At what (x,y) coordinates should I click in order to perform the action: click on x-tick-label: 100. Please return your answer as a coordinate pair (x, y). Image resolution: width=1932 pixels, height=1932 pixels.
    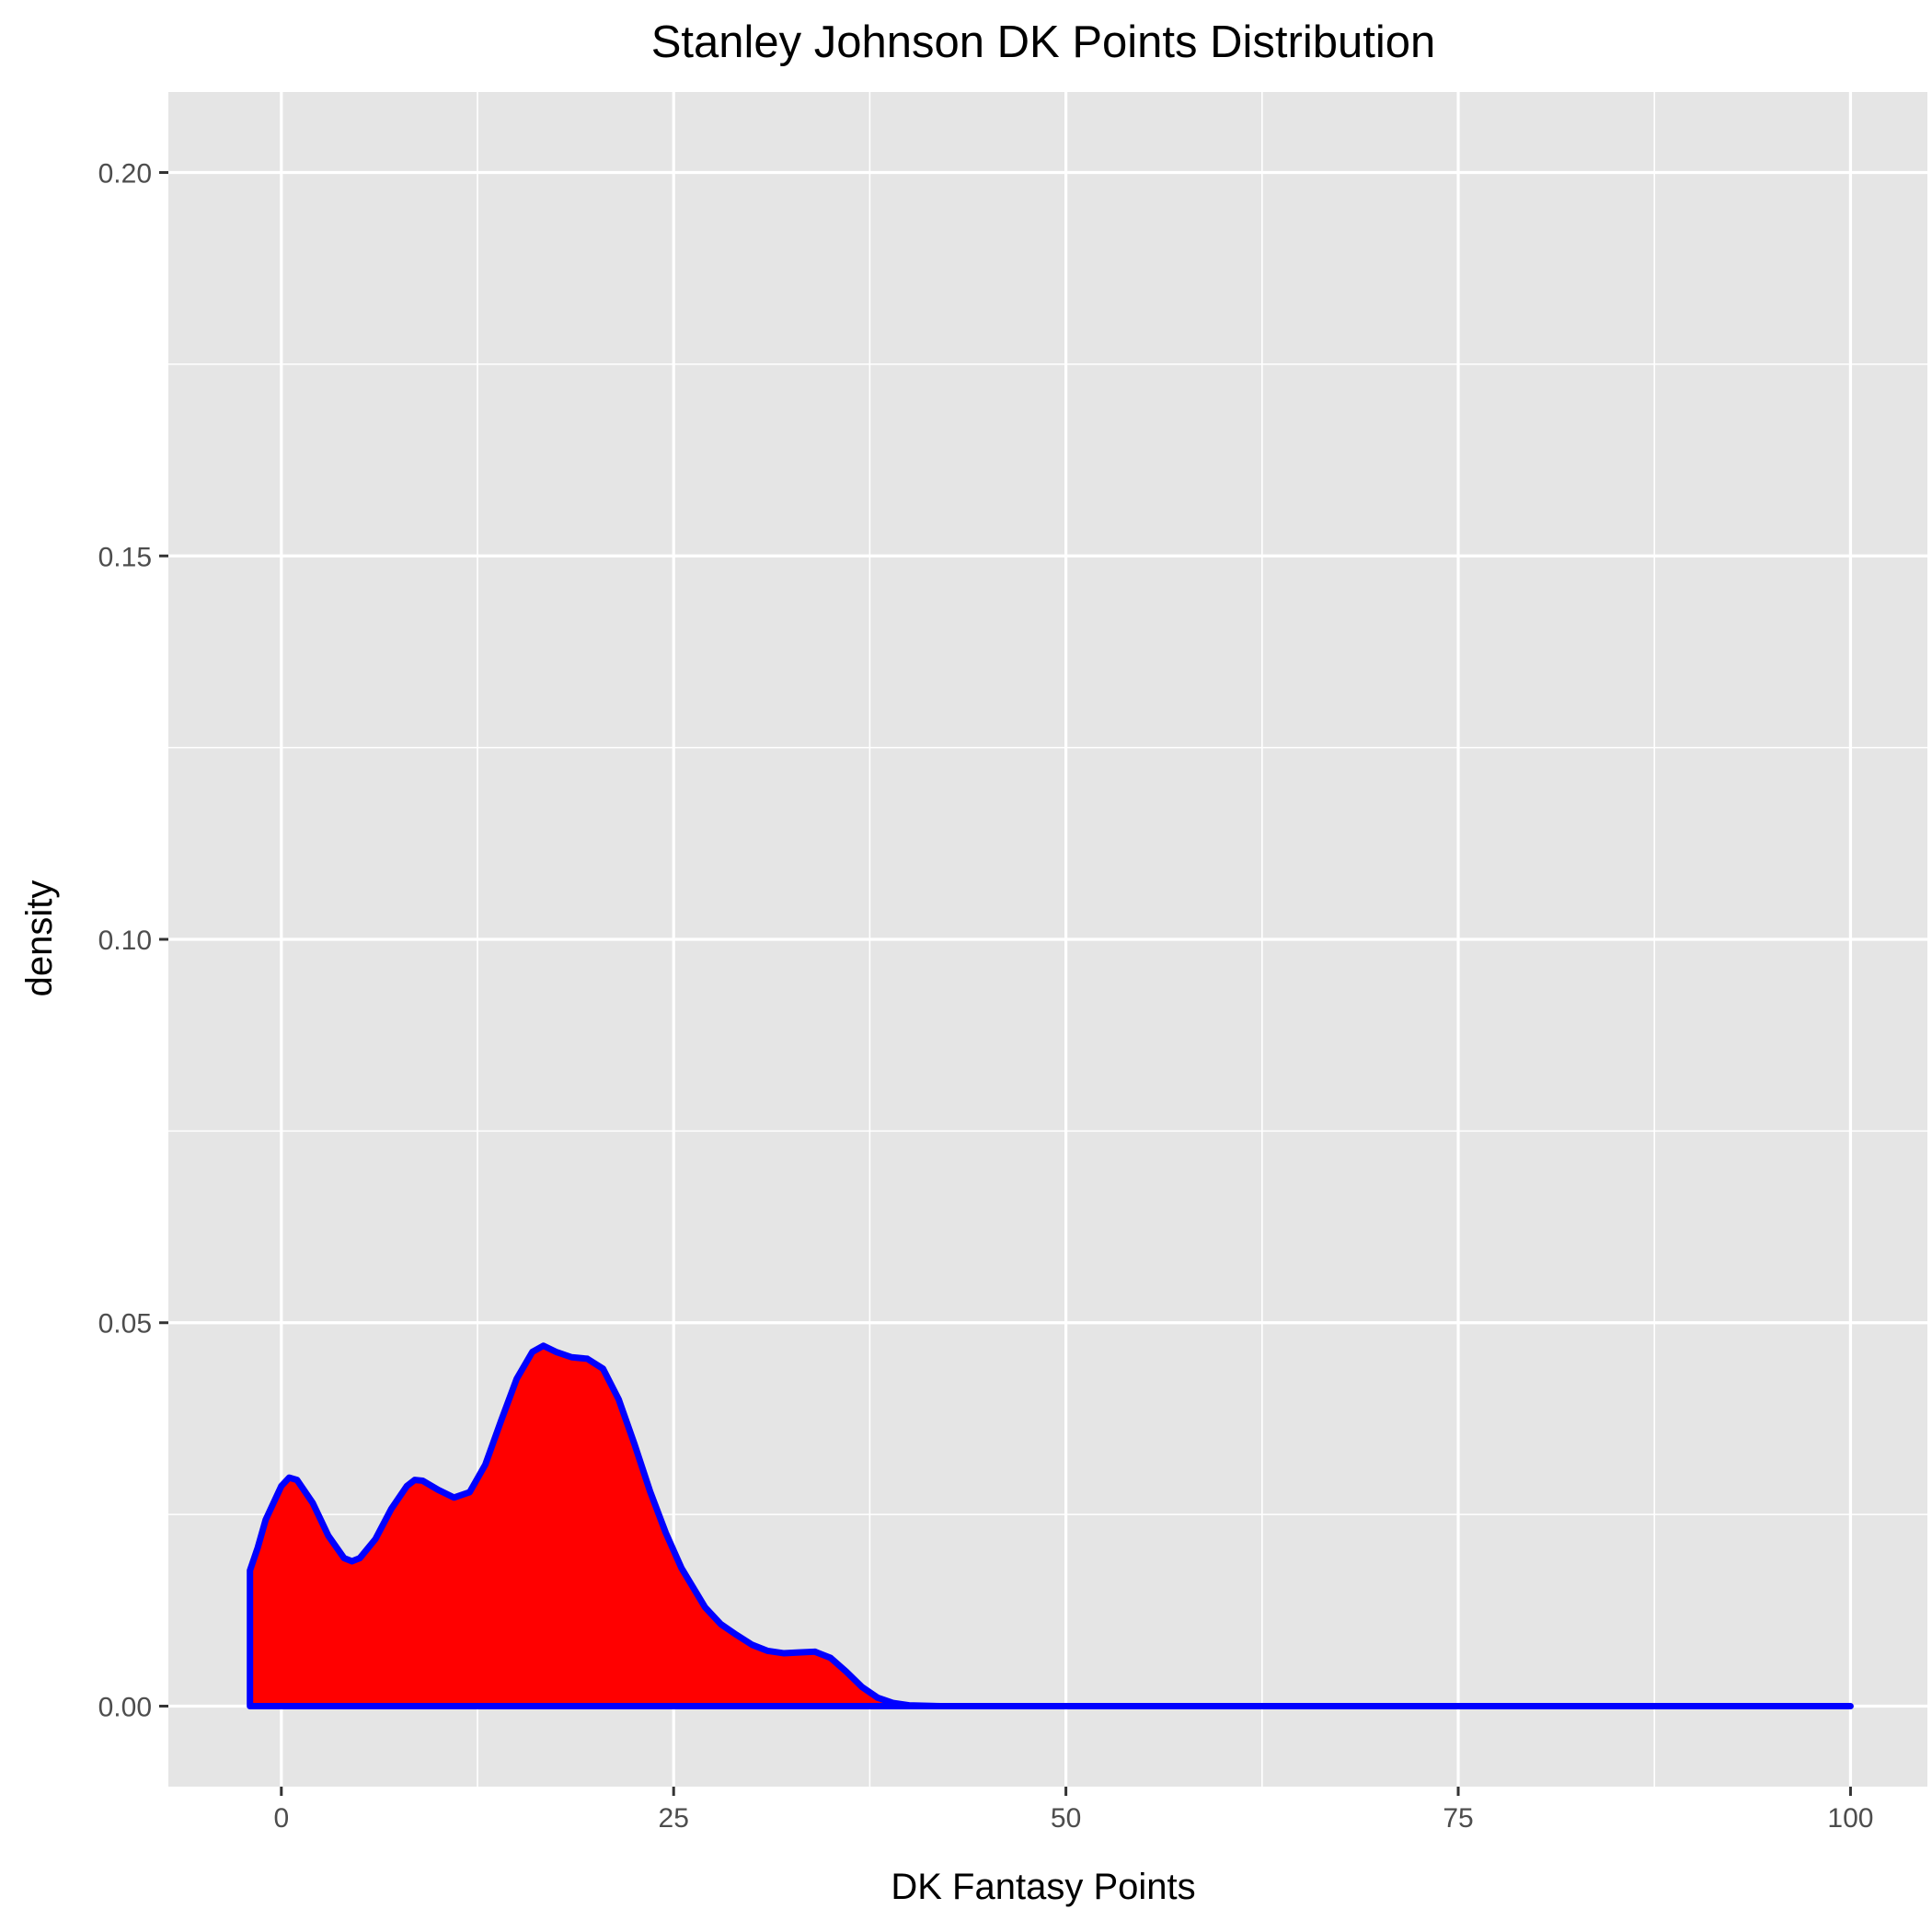
    Looking at the image, I should click on (1850, 1818).